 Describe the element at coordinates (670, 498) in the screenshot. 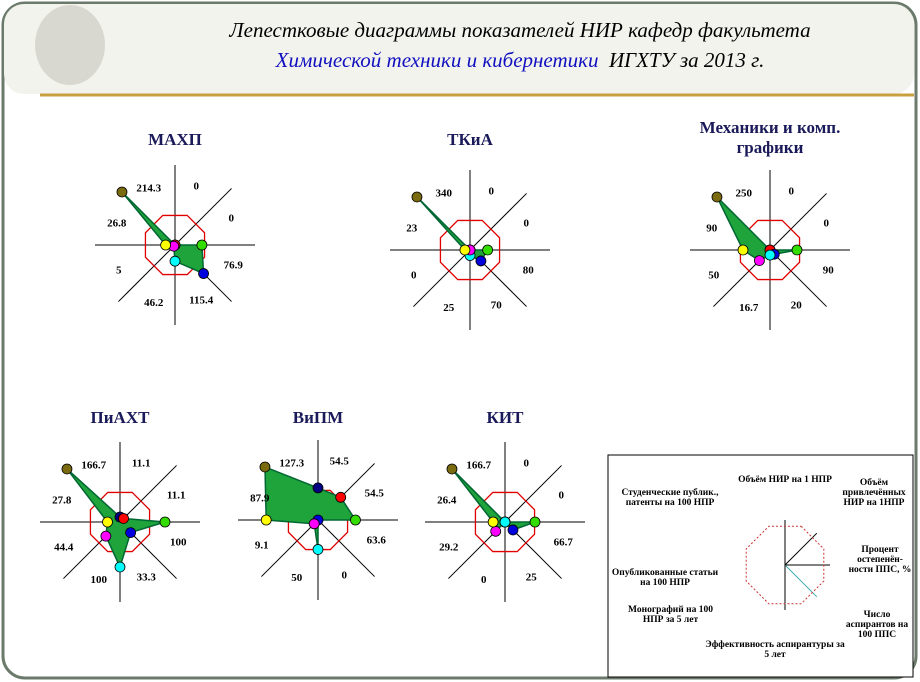

I see `legend-axis-label: Студенческие публик., патенты на 100 НПР` at that location.